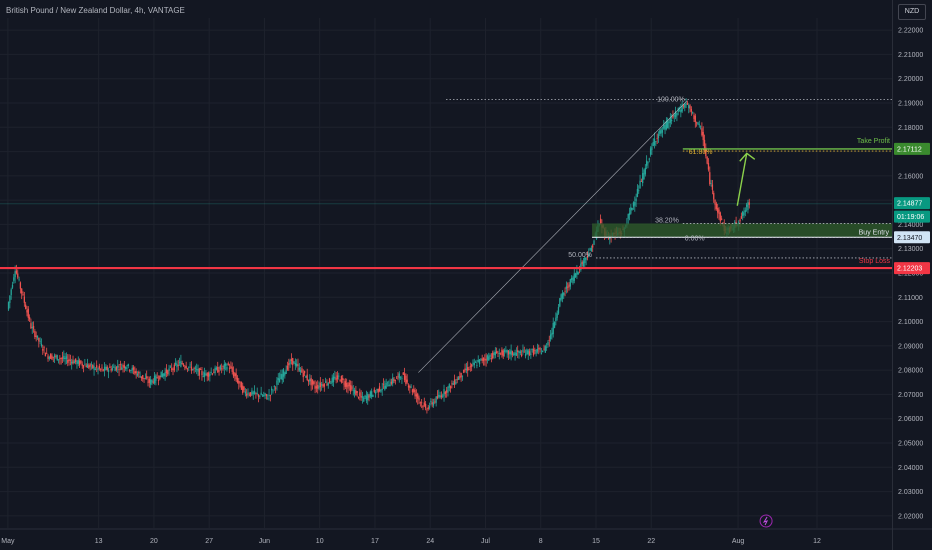  Describe the element at coordinates (910, 468) in the screenshot. I see `y-axis-tick-label: 2.04000` at that location.